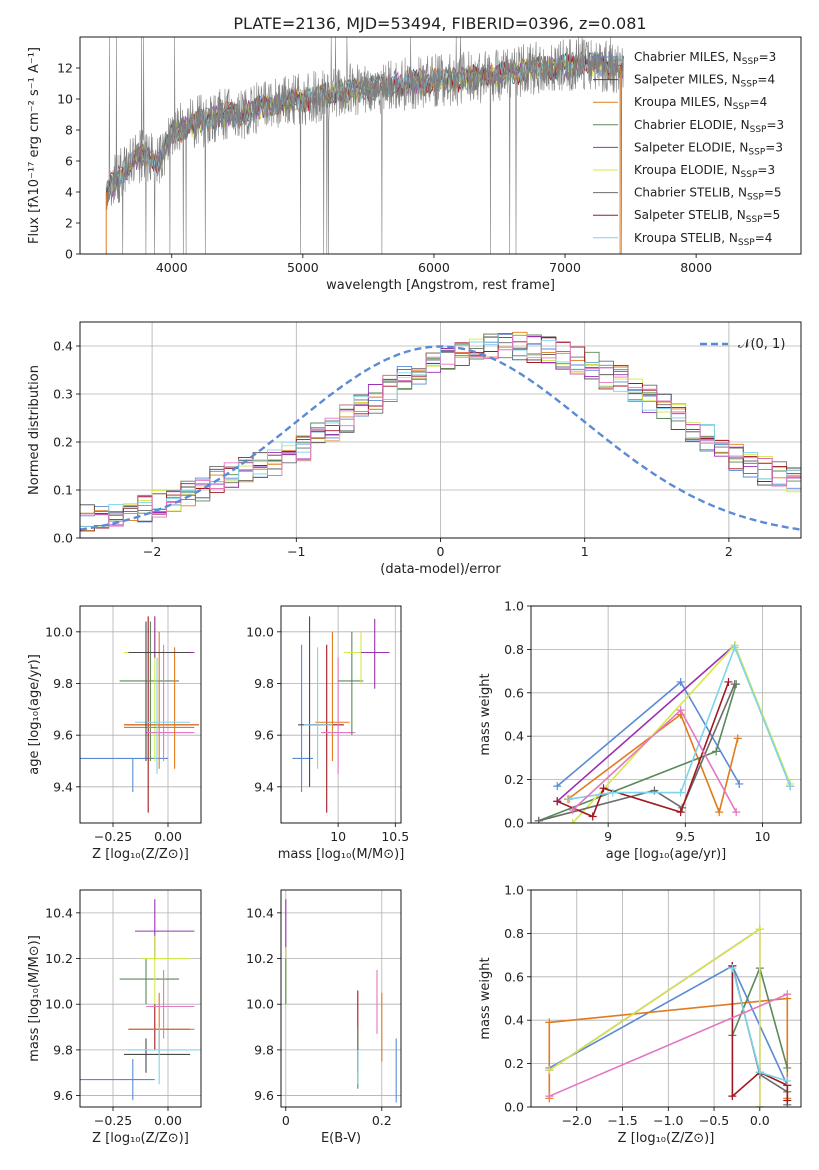 The height and width of the screenshot is (1170, 819). What do you see at coordinates (34, 430) in the screenshot?
I see `y-axis-label: Normed distribution` at bounding box center [34, 430].